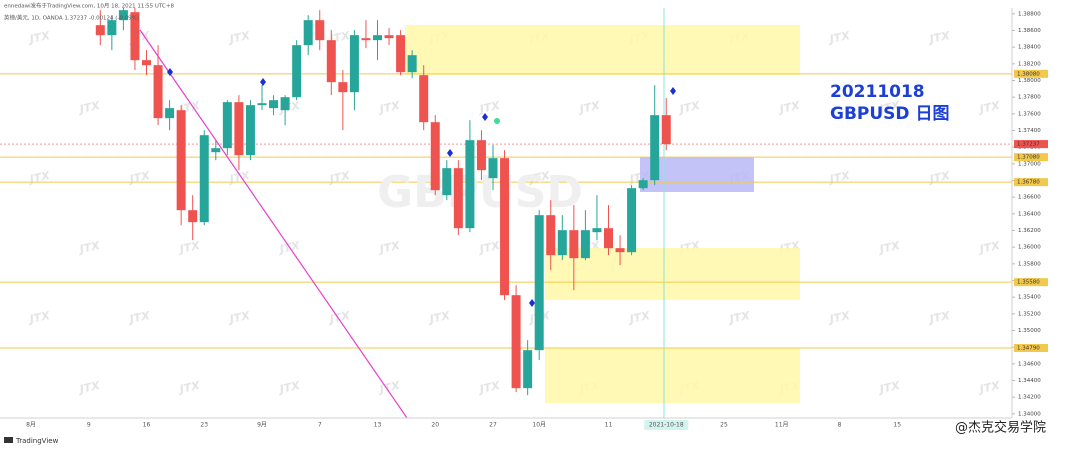 The width and height of the screenshot is (1080, 450). Describe the element at coordinates (1029, 98) in the screenshot. I see `y-tick-label: 1.37800` at that location.